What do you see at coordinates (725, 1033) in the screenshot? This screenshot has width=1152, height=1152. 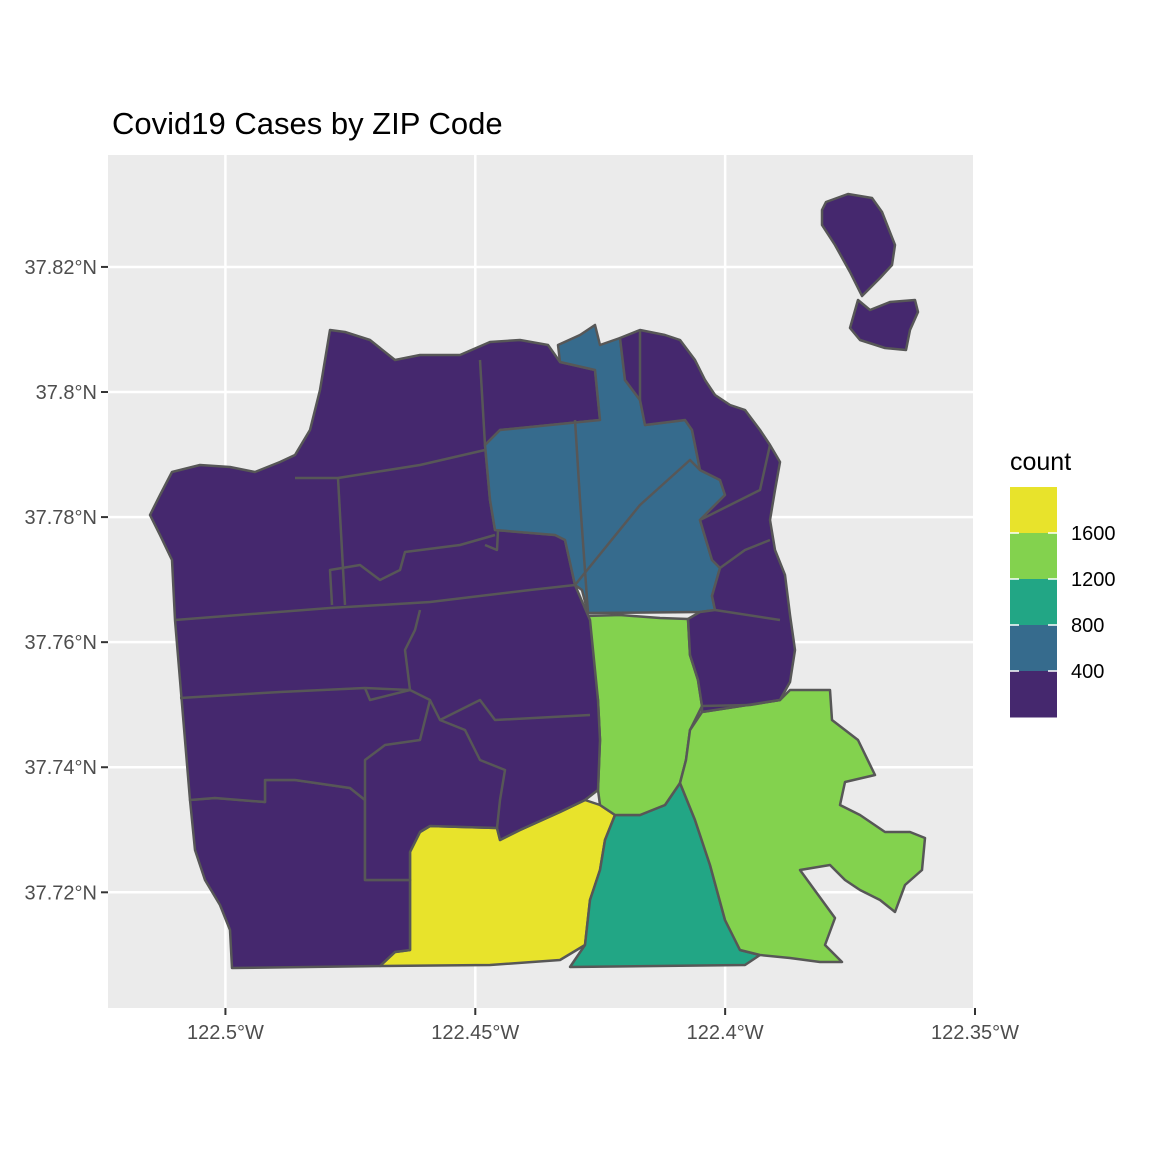 I see `x-tick-label-2: 122.4°W` at bounding box center [725, 1033].